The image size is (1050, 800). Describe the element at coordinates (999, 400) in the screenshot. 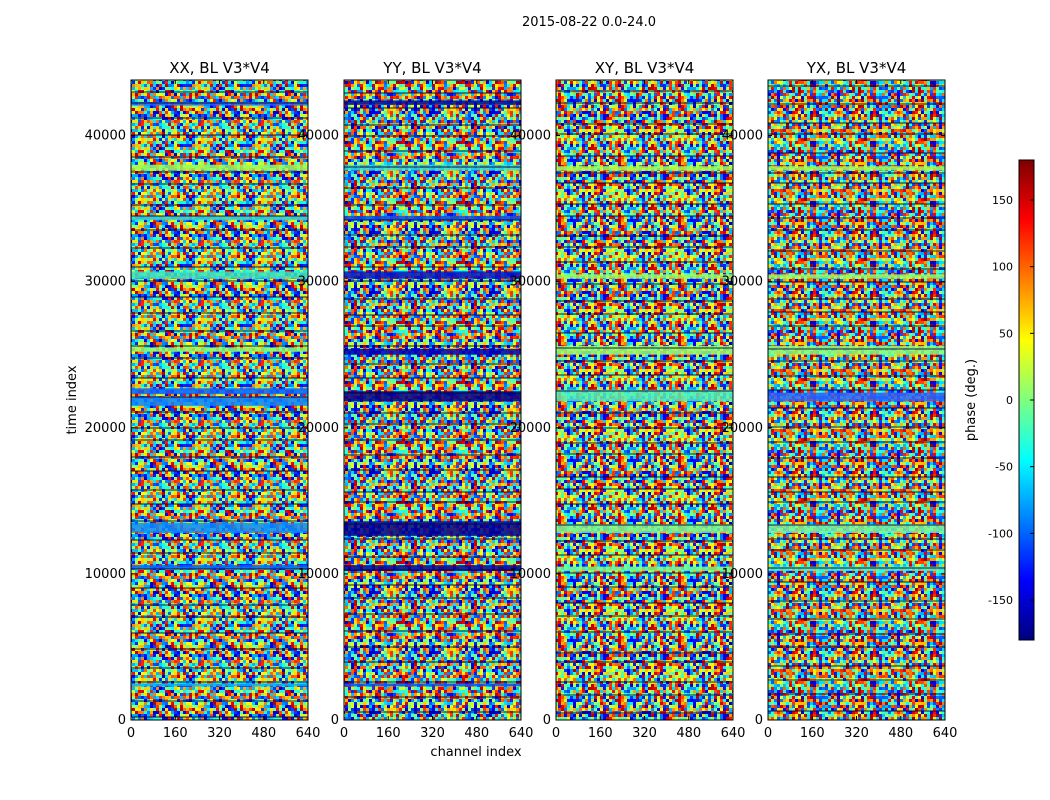

I see `colorbar: phase (deg.) -150 -100 -50 0 50 100 150` at that location.